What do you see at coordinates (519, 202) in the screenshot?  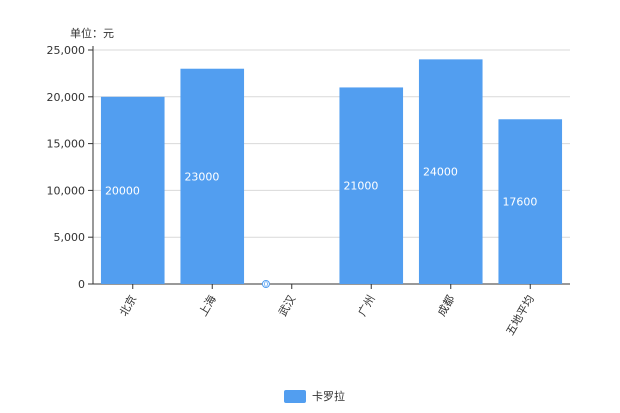 I see `data-label: 17600` at bounding box center [519, 202].